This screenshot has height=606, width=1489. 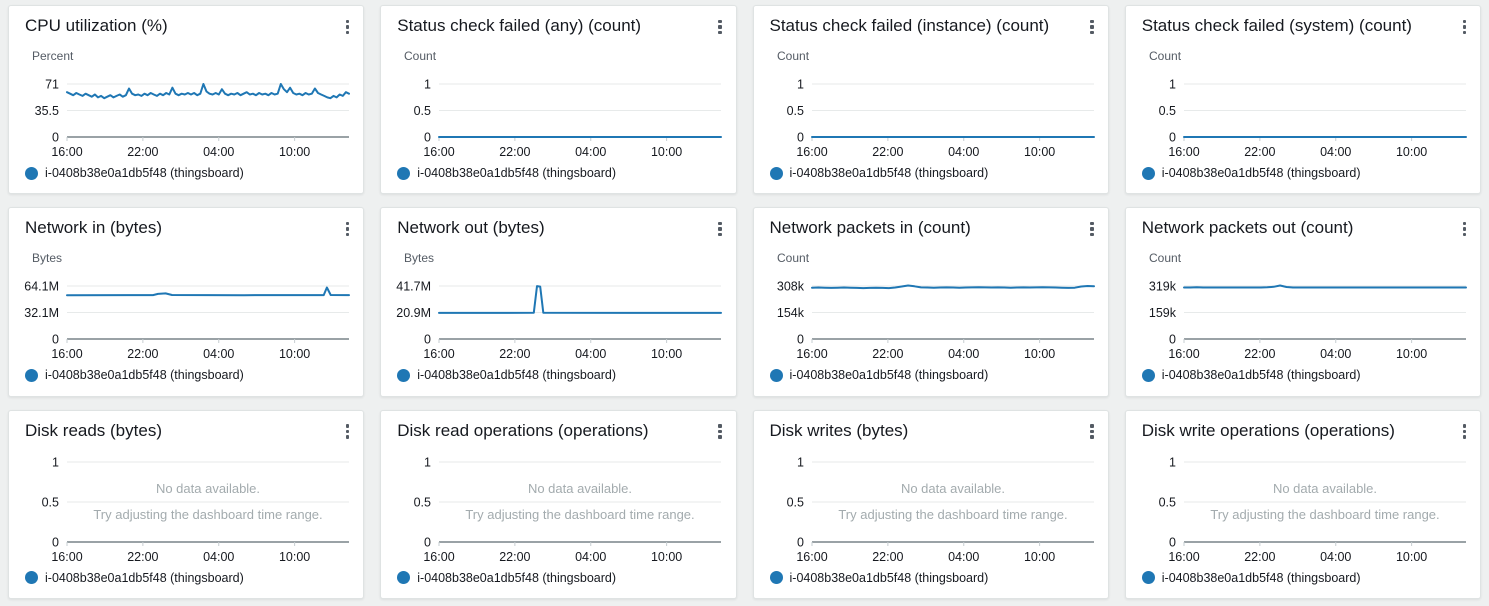 I want to click on card-title: Network packets in (count), so click(x=870, y=228).